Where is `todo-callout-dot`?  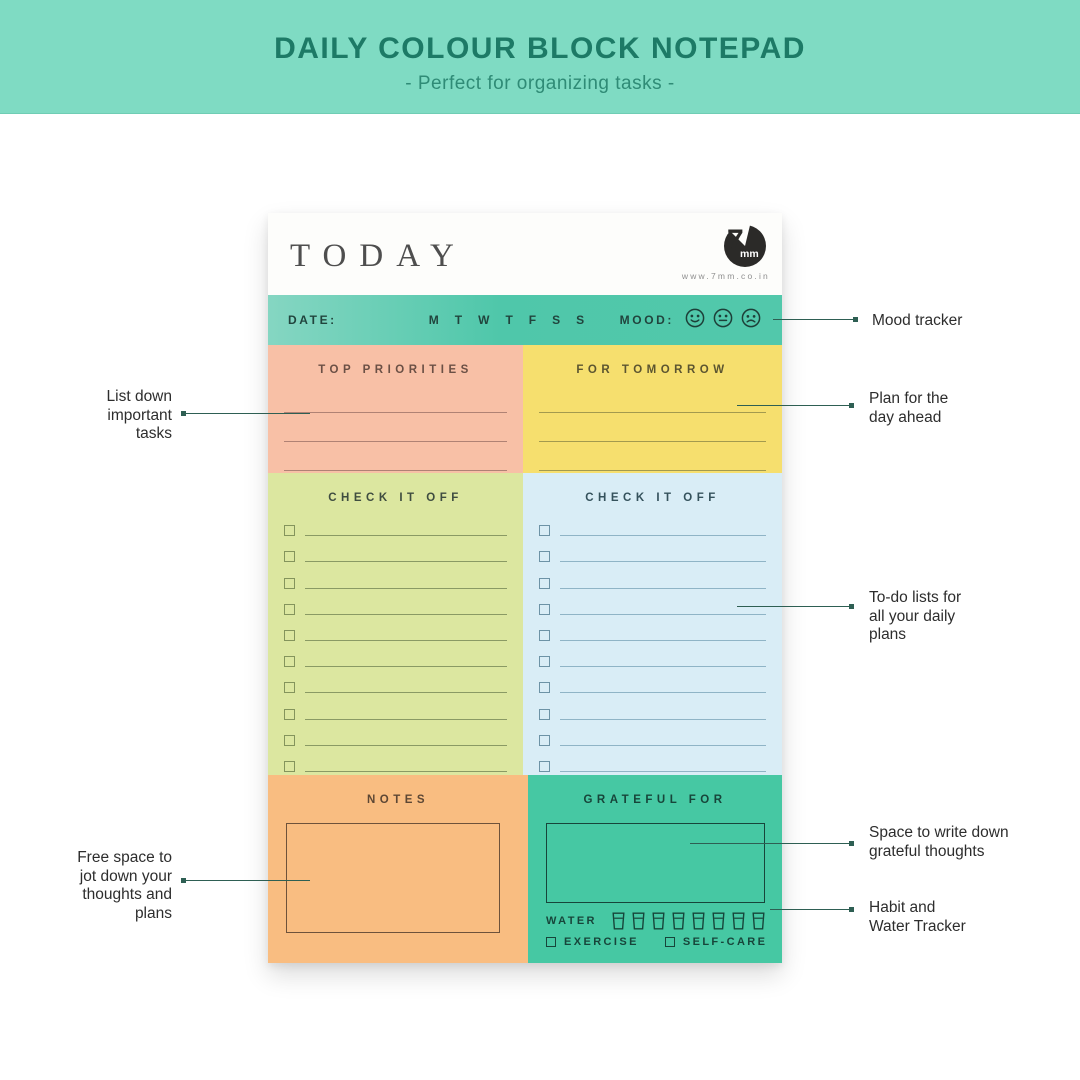 todo-callout-dot is located at coordinates (851, 606).